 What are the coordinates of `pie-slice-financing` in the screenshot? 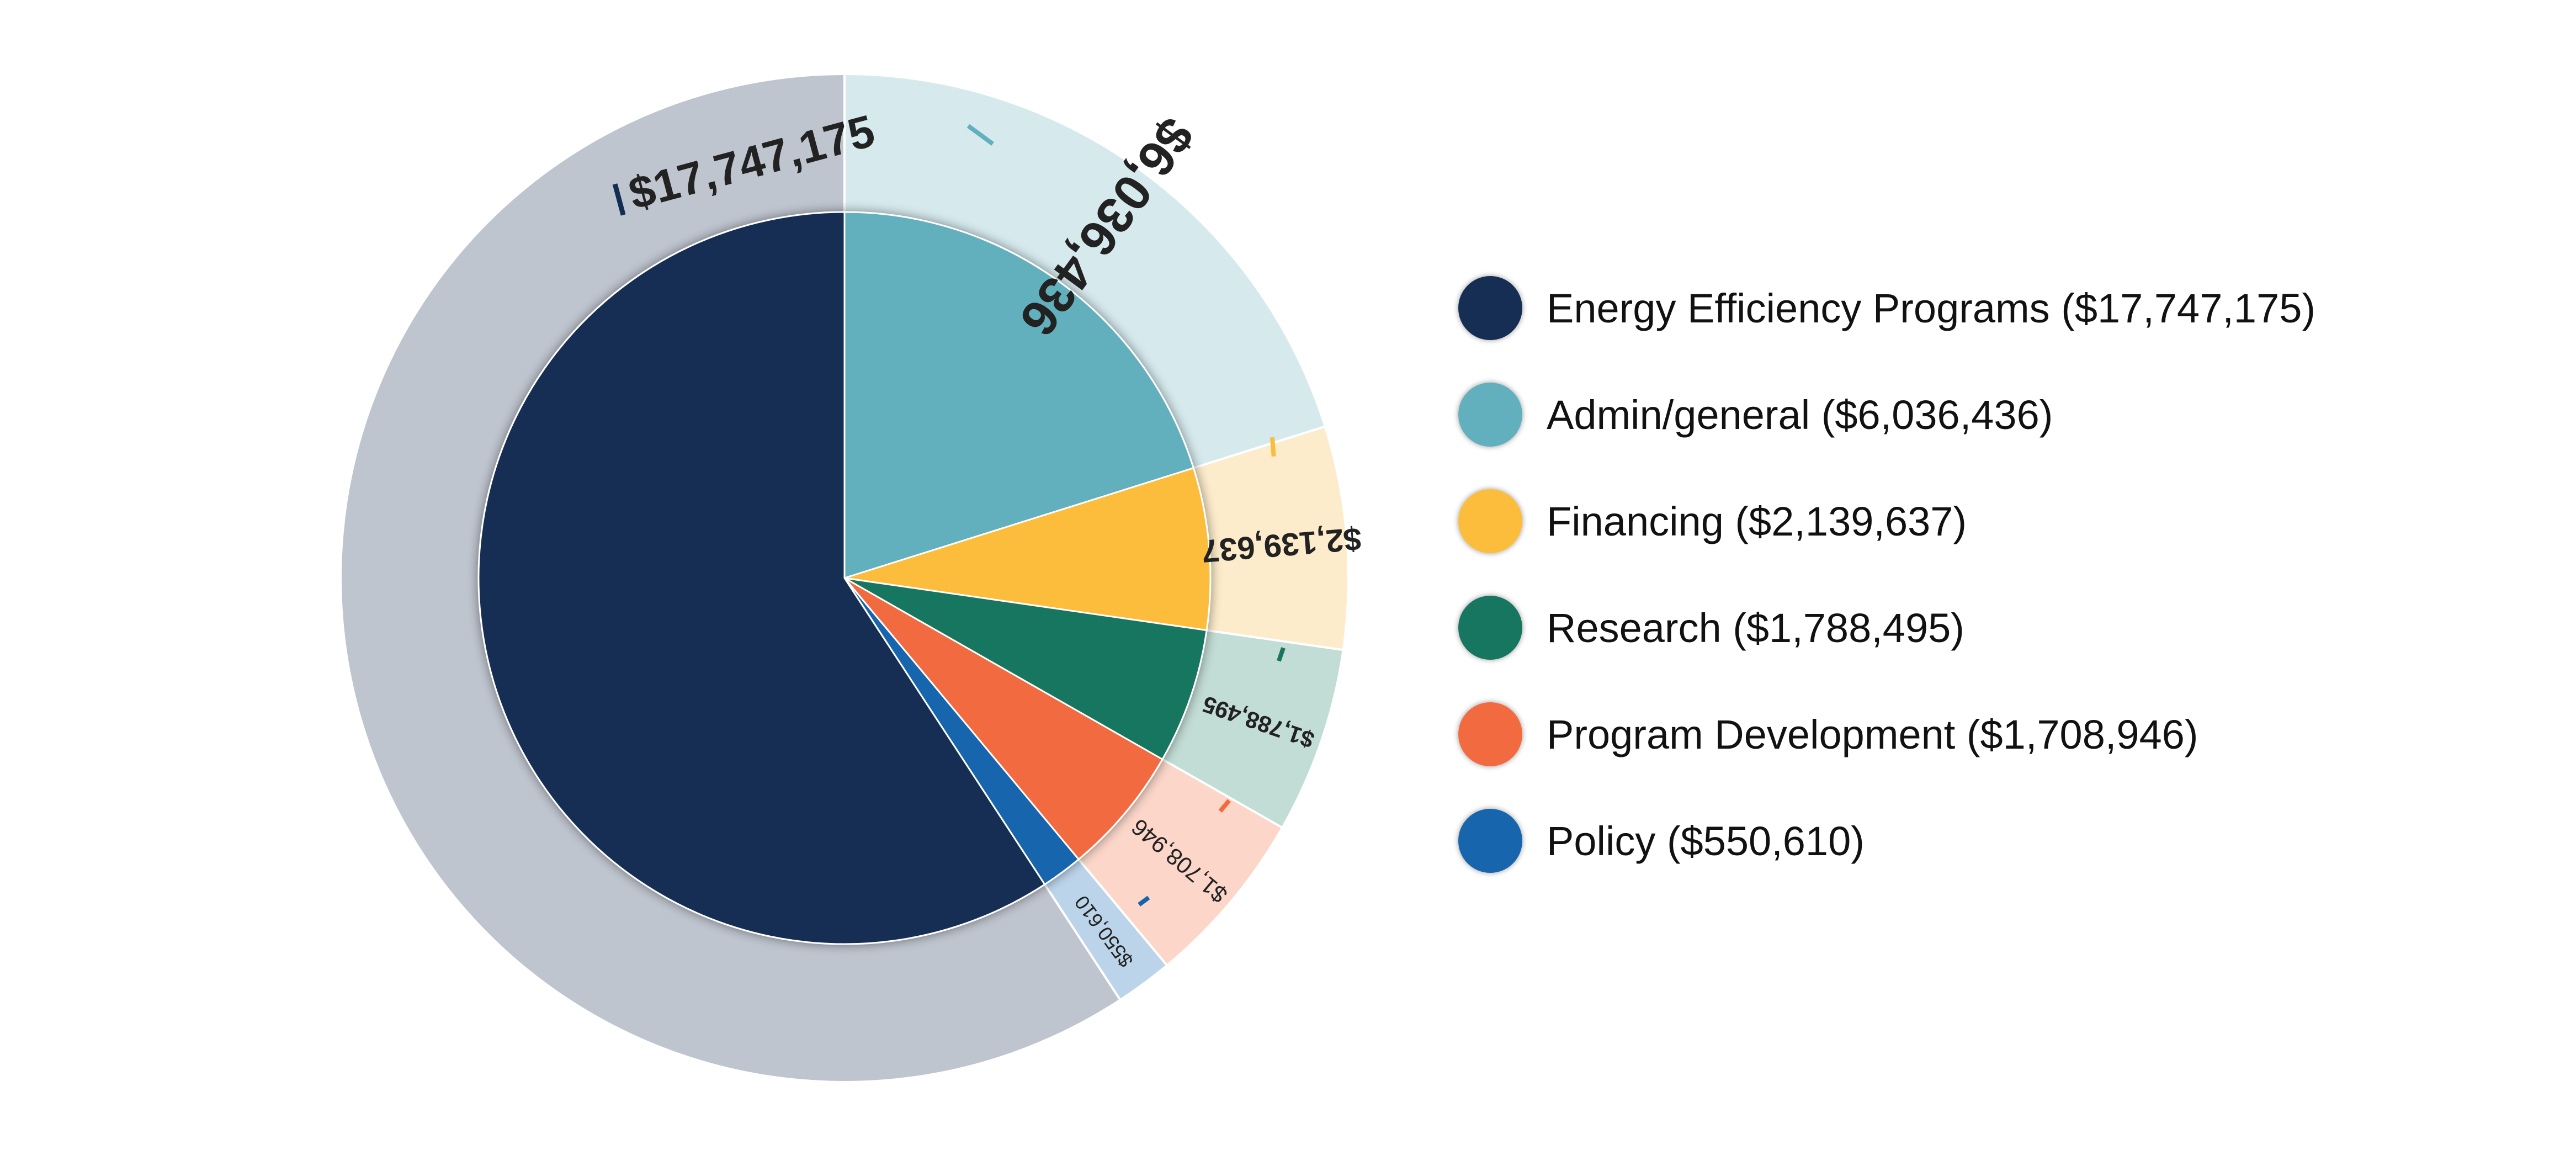 It's located at (1028, 549).